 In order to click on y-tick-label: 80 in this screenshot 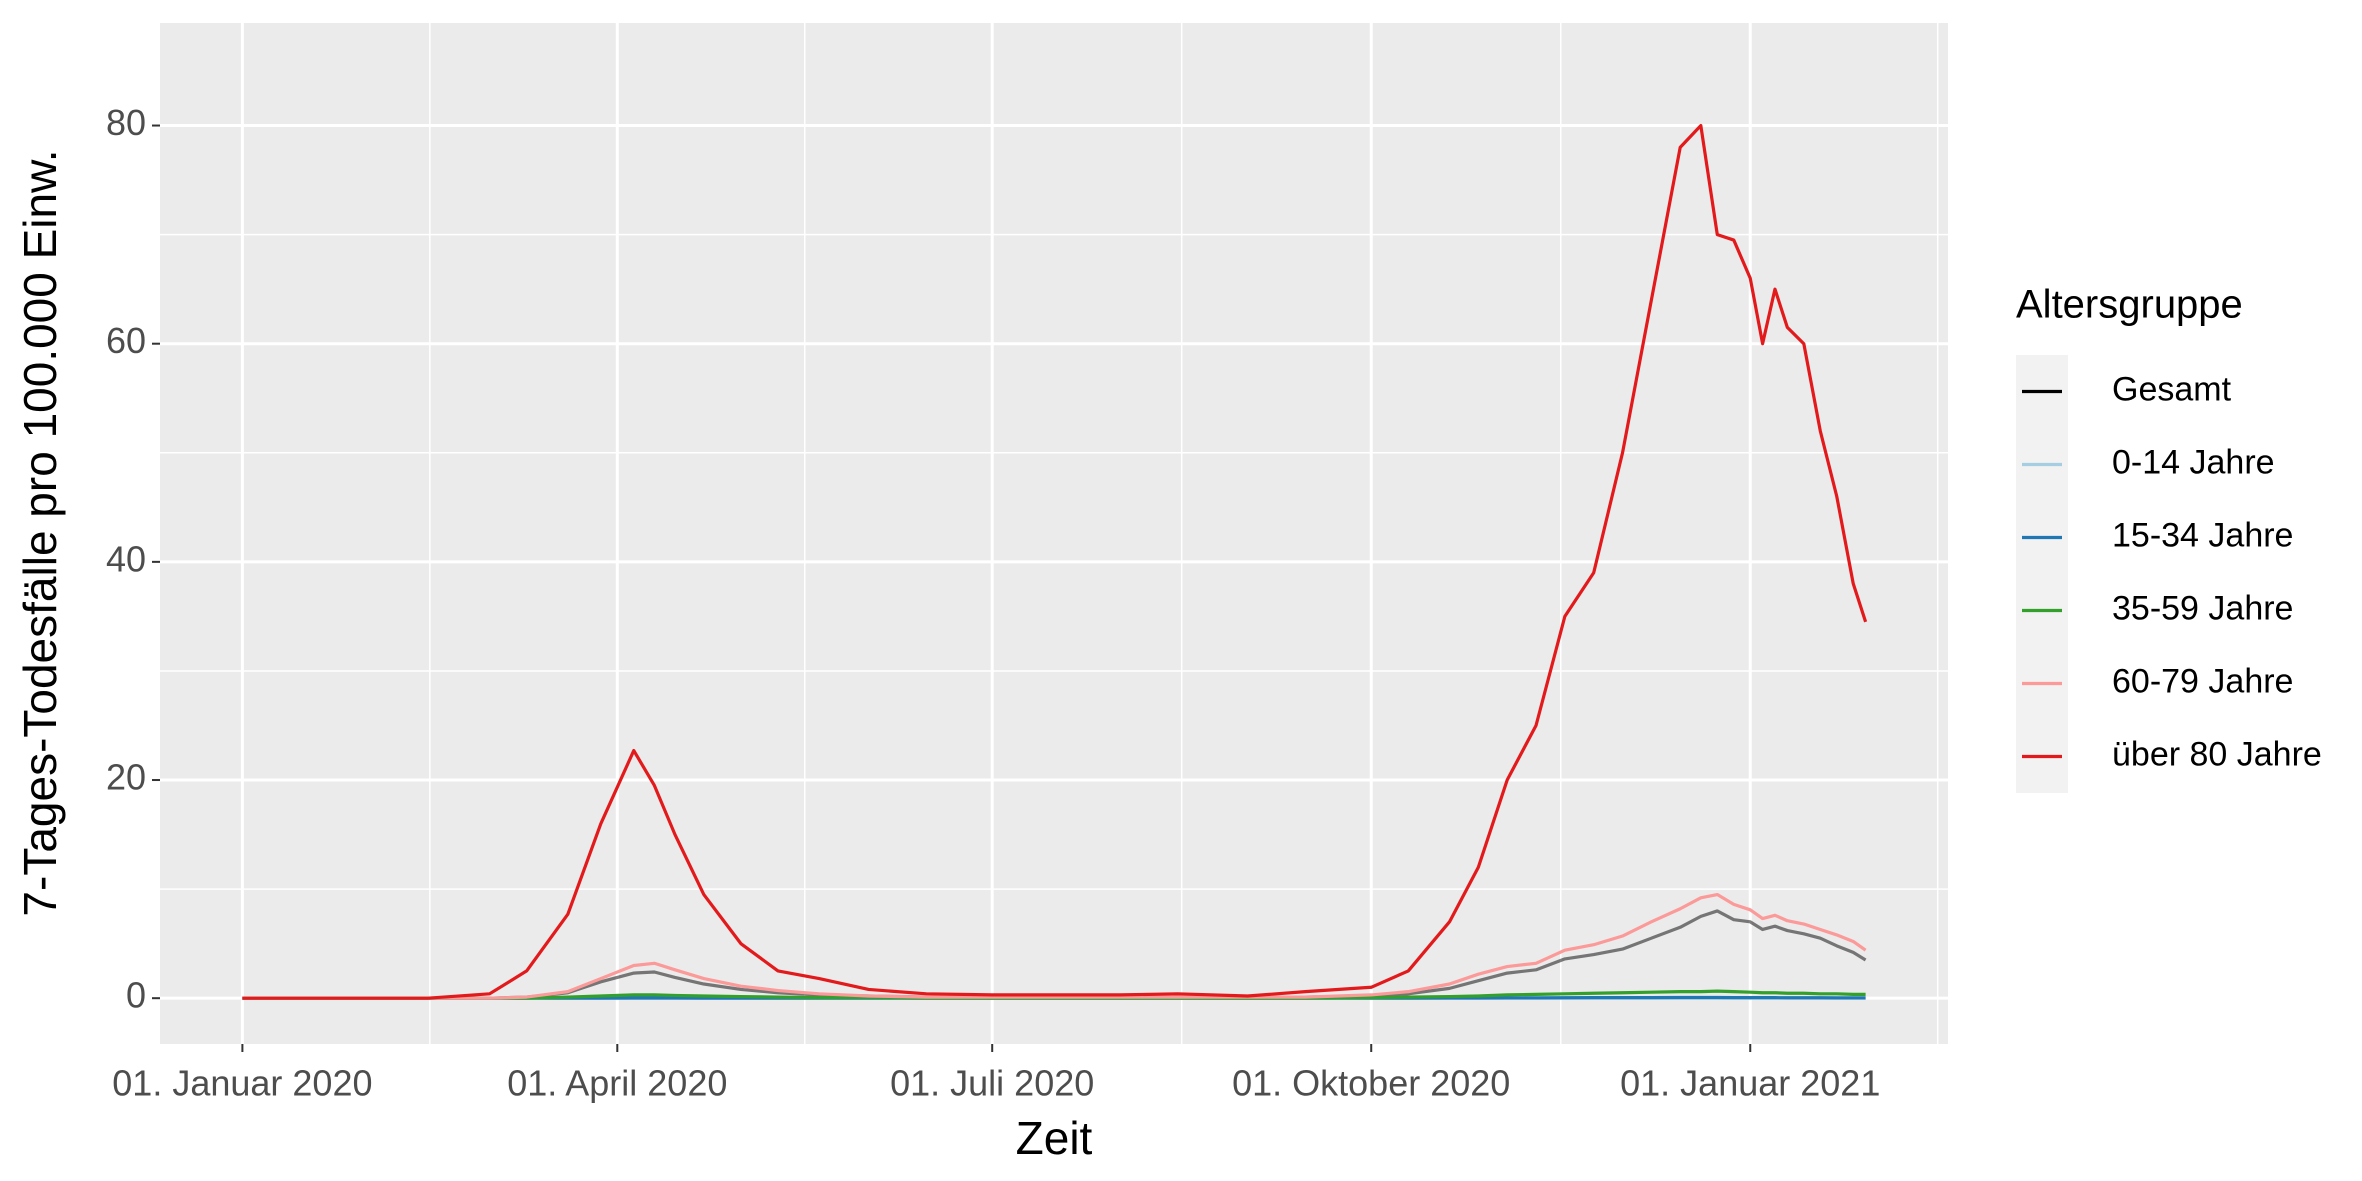, I will do `click(126, 122)`.